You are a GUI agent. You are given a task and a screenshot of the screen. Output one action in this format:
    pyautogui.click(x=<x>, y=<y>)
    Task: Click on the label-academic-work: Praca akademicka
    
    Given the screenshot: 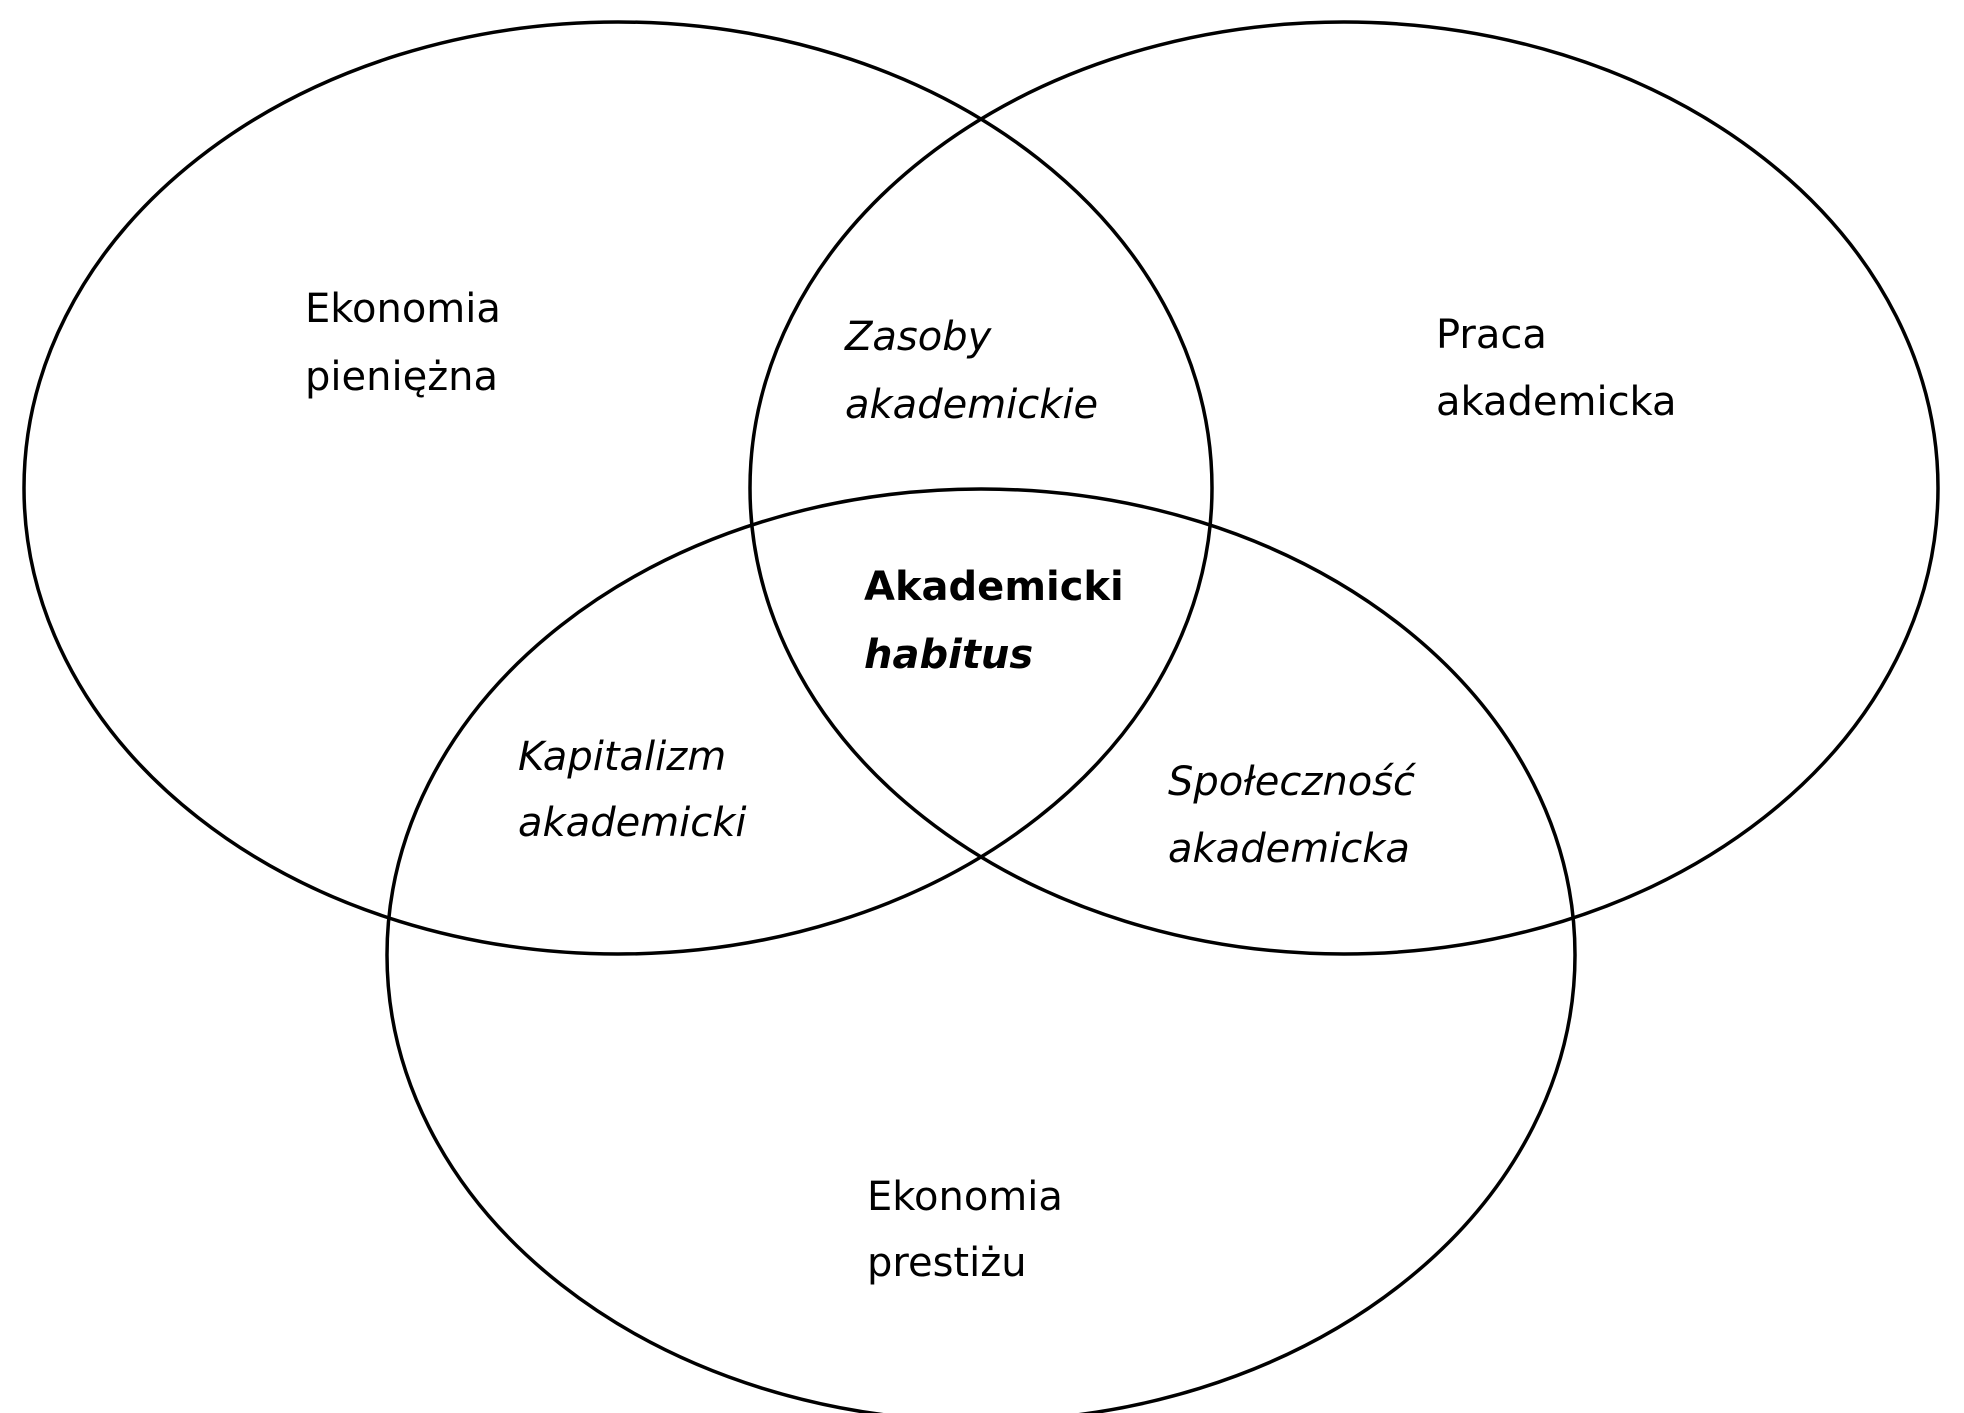 What is the action you would take?
    pyautogui.click(x=1556, y=368)
    